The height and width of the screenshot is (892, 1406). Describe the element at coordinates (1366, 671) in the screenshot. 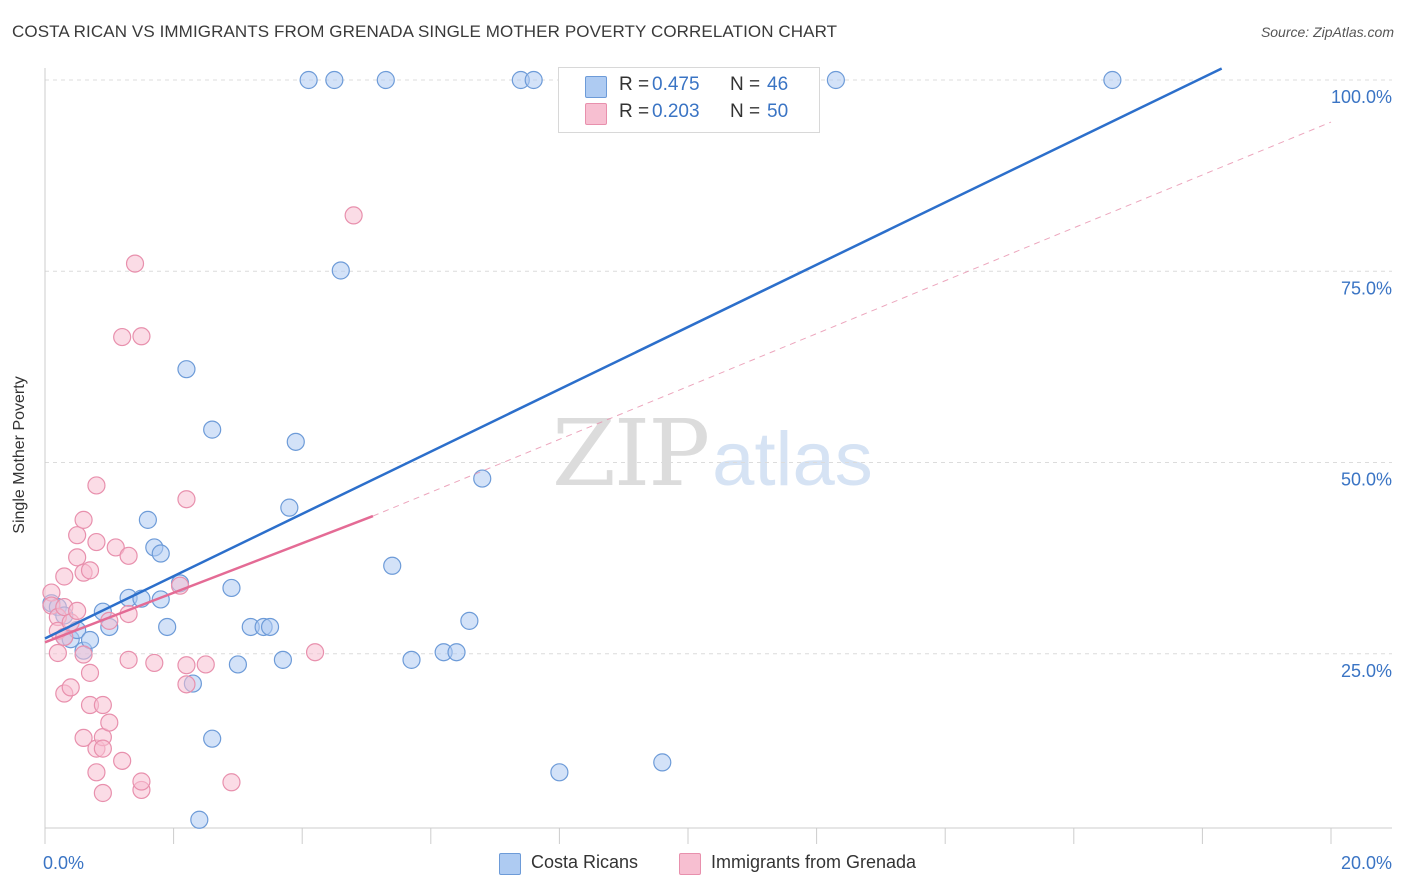

I see `y-tick-label: 25.0%` at that location.